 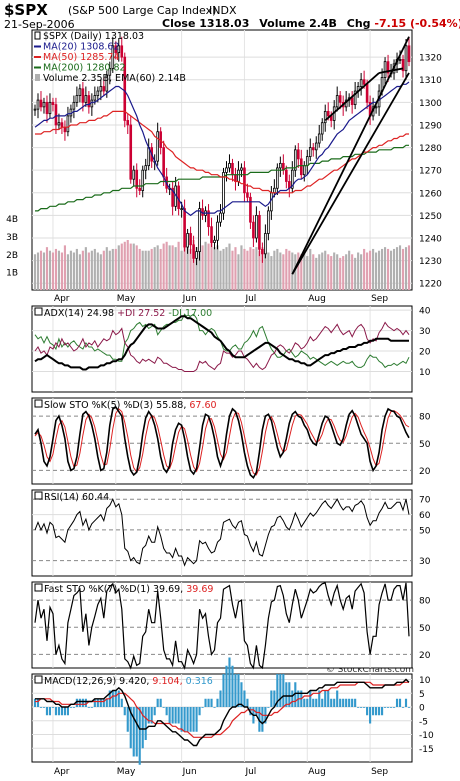 What do you see at coordinates (430, 262) in the screenshot?
I see `price-axis-tick-label: 1230` at bounding box center [430, 262].